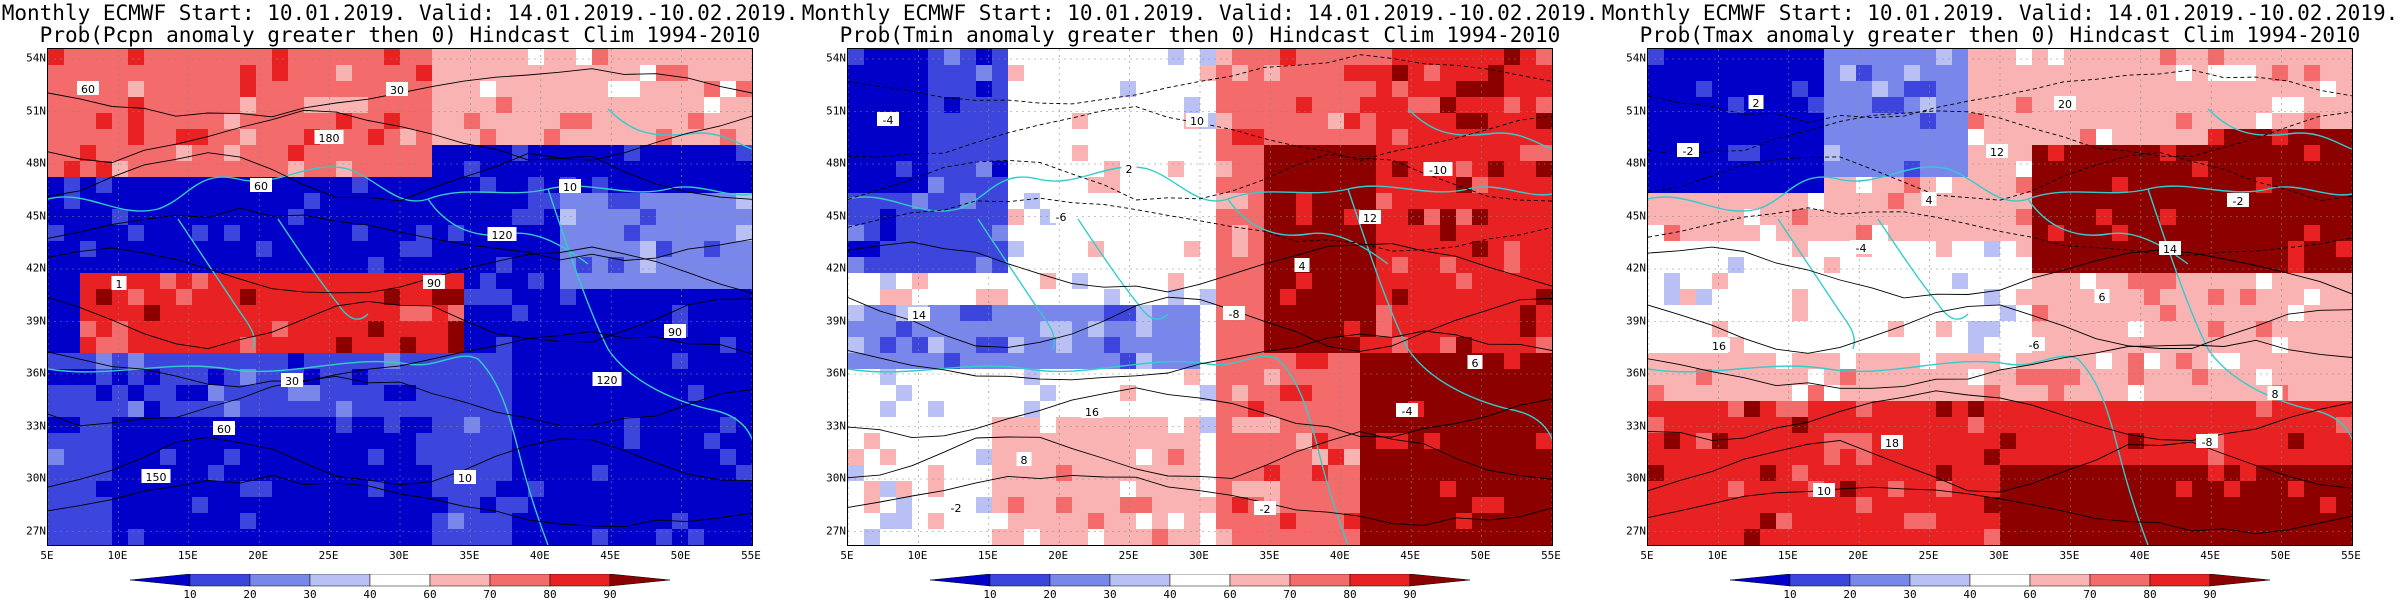  What do you see at coordinates (292, 381) in the screenshot?
I see `contour-label: 30` at bounding box center [292, 381].